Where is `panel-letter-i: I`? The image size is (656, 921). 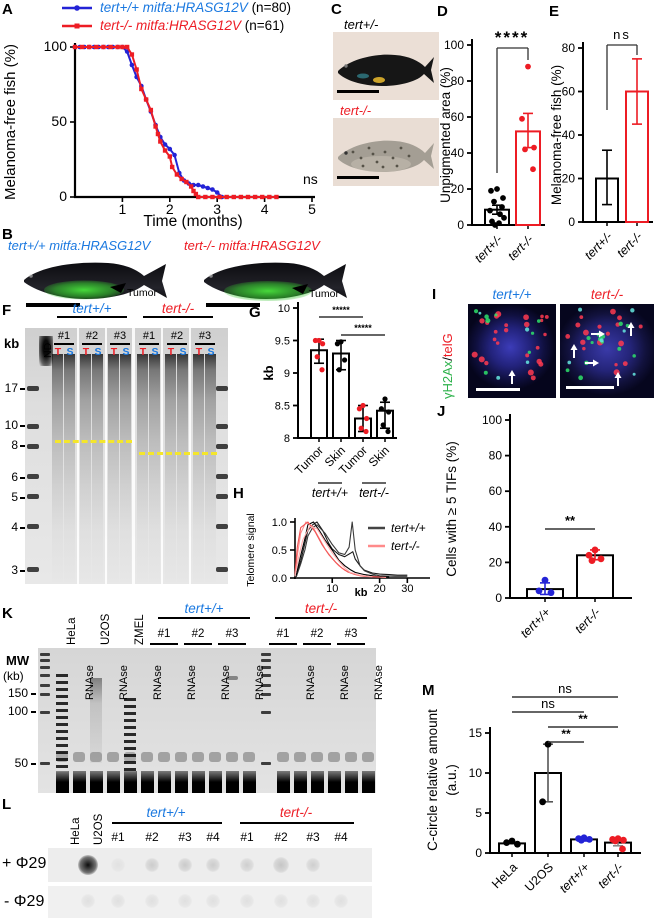
panel-letter-i: I is located at coordinates (434, 294).